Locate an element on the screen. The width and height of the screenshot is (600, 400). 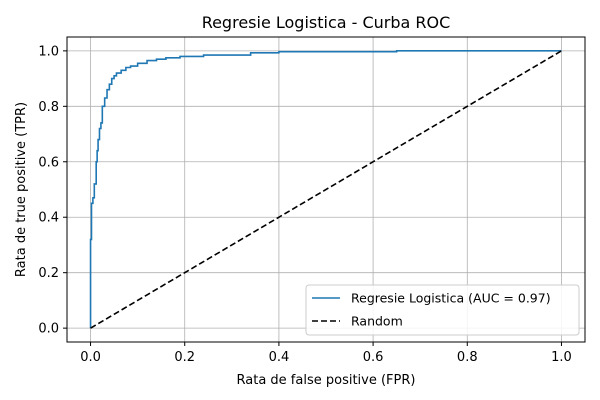
x-tick-label: 1.0 is located at coordinates (561, 357).